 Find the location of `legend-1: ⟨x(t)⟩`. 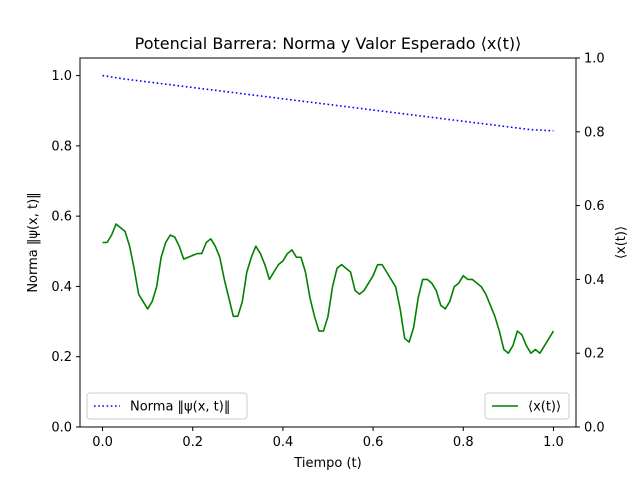

legend-1: ⟨x(t)⟩ is located at coordinates (527, 406).